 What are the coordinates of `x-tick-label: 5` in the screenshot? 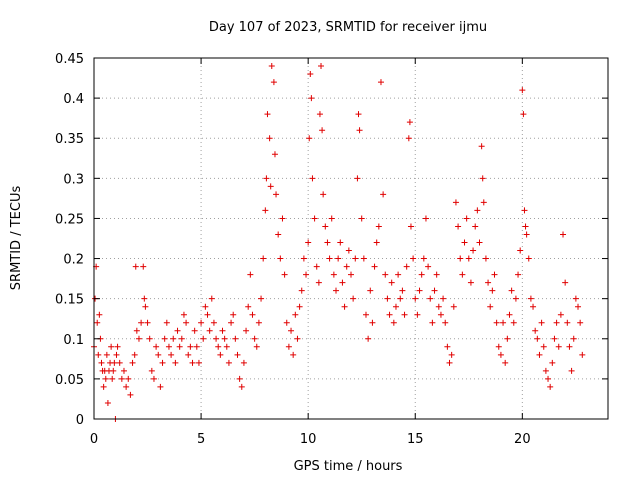 It's located at (201, 439).